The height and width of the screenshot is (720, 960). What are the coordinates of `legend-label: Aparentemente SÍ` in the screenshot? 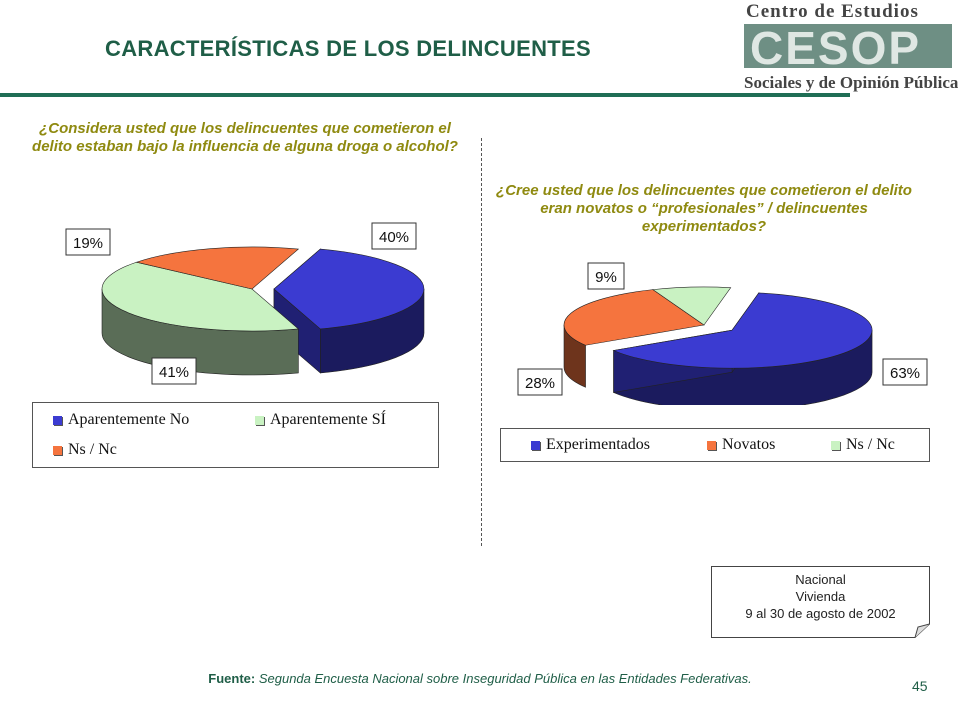 It's located at (328, 419).